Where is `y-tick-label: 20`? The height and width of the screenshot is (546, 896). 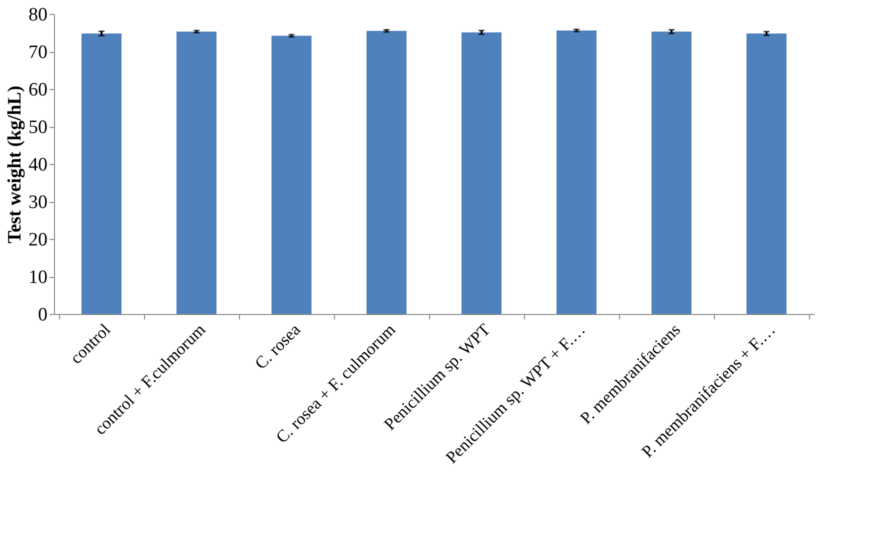 y-tick-label: 20 is located at coordinates (38, 240).